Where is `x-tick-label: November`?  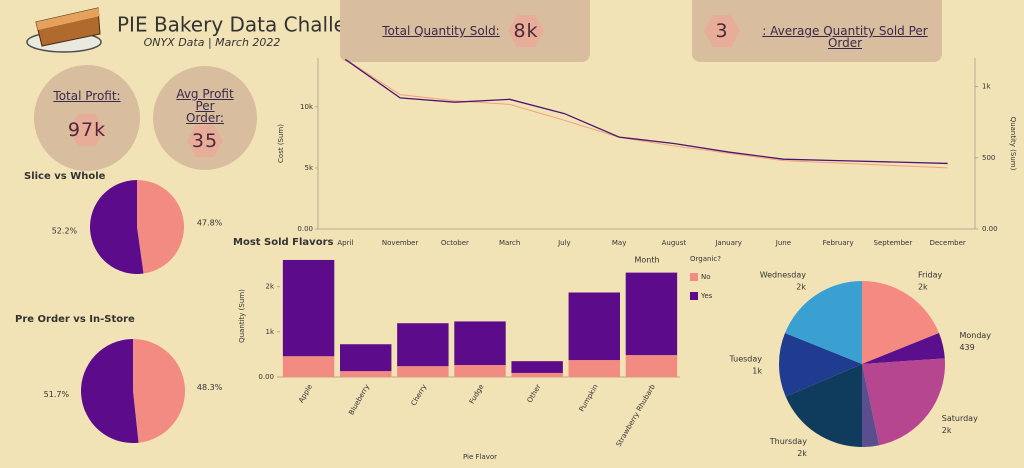 x-tick-label: November is located at coordinates (400, 243).